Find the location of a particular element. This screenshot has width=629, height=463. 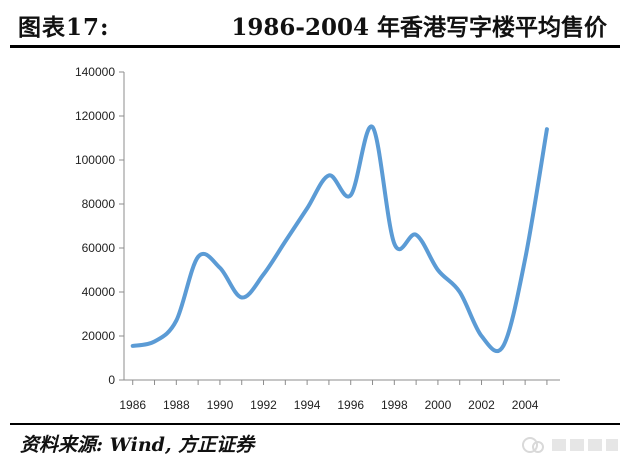

data-point-1988 is located at coordinates (176, 321).